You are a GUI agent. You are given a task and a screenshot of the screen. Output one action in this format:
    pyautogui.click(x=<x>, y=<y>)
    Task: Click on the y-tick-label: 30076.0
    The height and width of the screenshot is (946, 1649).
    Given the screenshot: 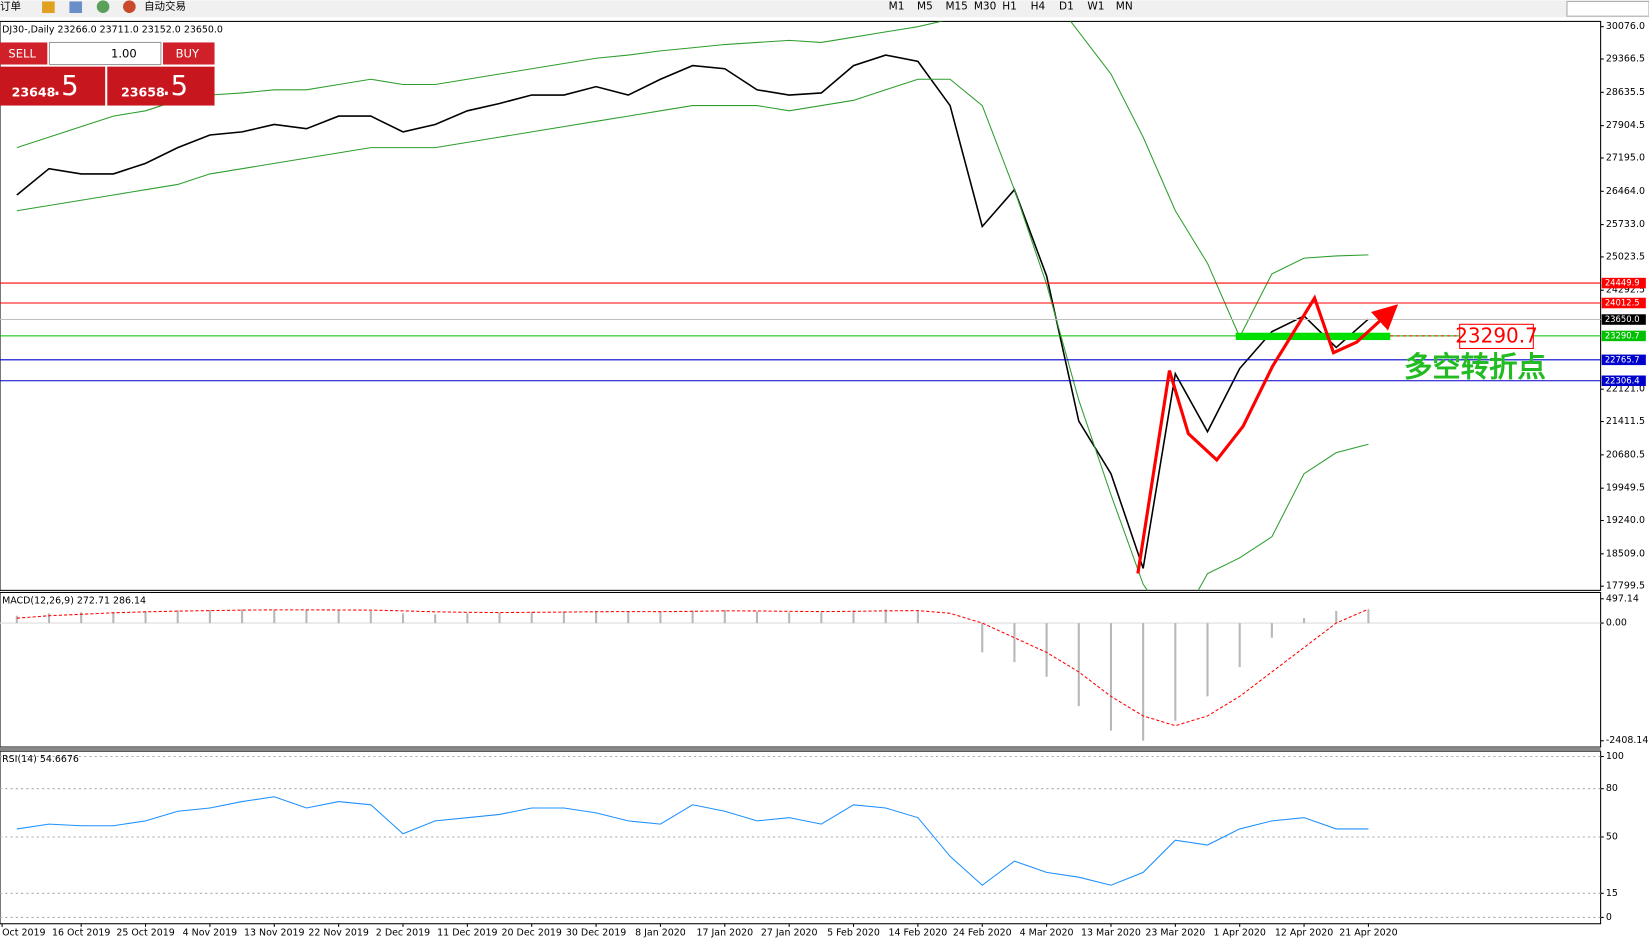 What is the action you would take?
    pyautogui.click(x=1625, y=26)
    